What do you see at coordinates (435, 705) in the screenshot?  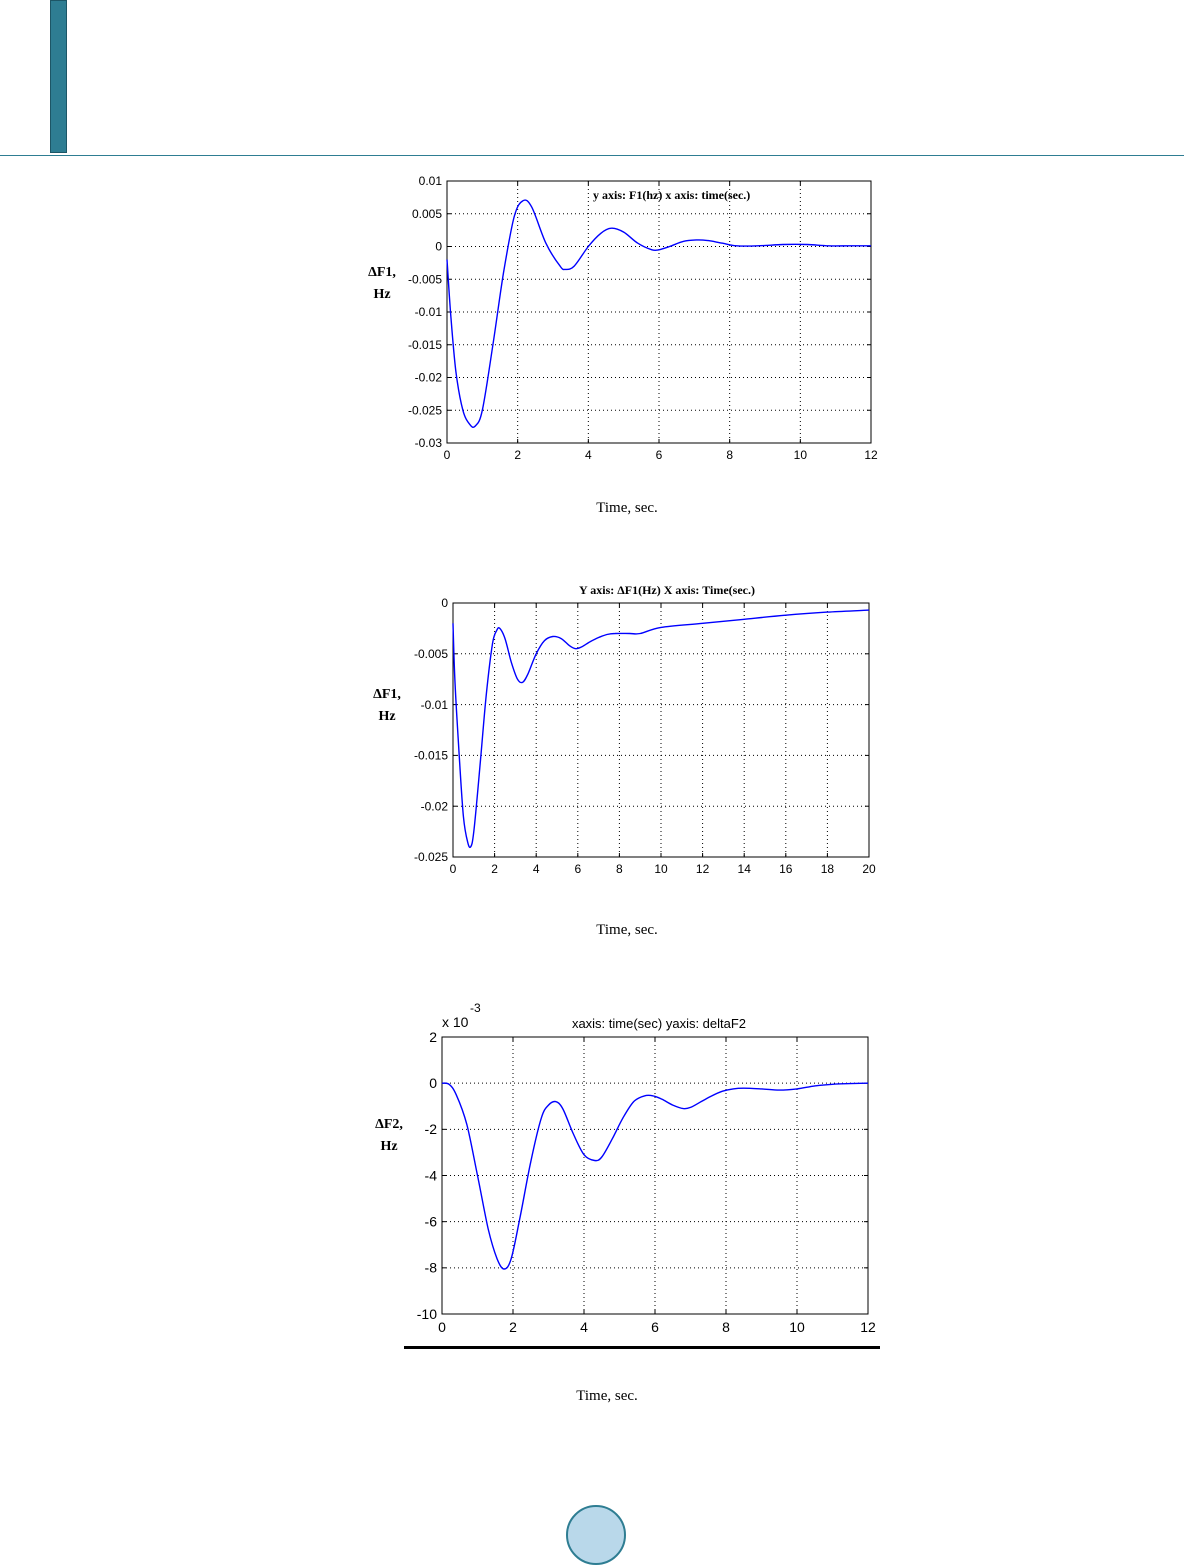 I see `chart2-ytick-label: -0.01` at bounding box center [435, 705].